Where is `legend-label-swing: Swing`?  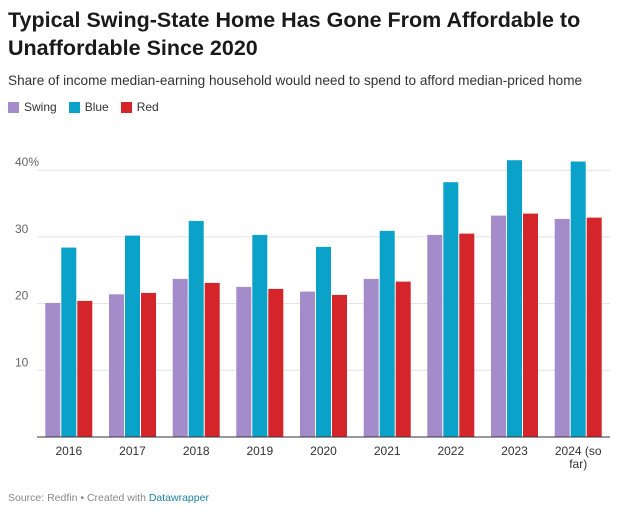 legend-label-swing: Swing is located at coordinates (40, 107).